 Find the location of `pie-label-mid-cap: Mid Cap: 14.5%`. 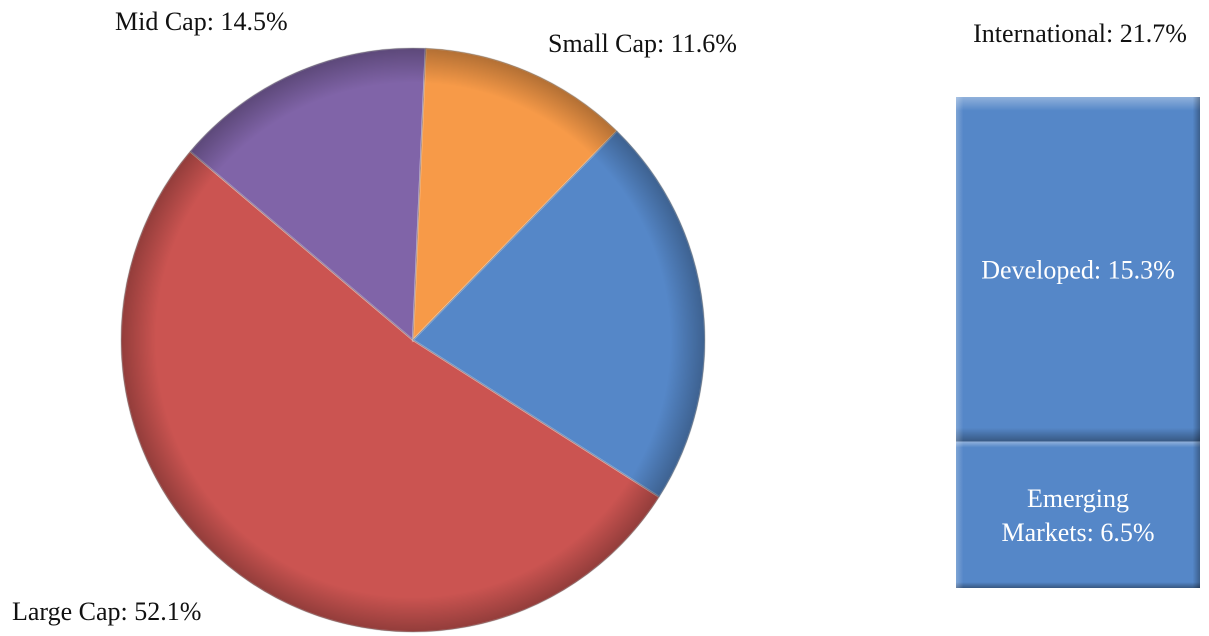

pie-label-mid-cap: Mid Cap: 14.5% is located at coordinates (201, 21).